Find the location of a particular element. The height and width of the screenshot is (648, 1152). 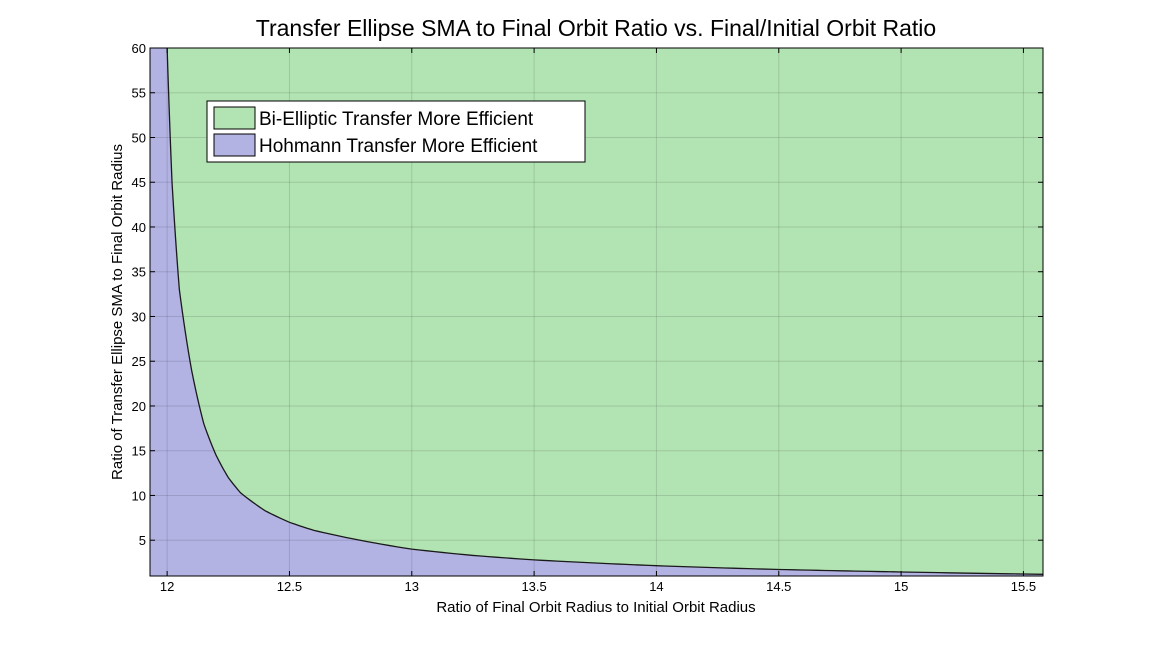

x-tick-label: 14 is located at coordinates (656, 586).